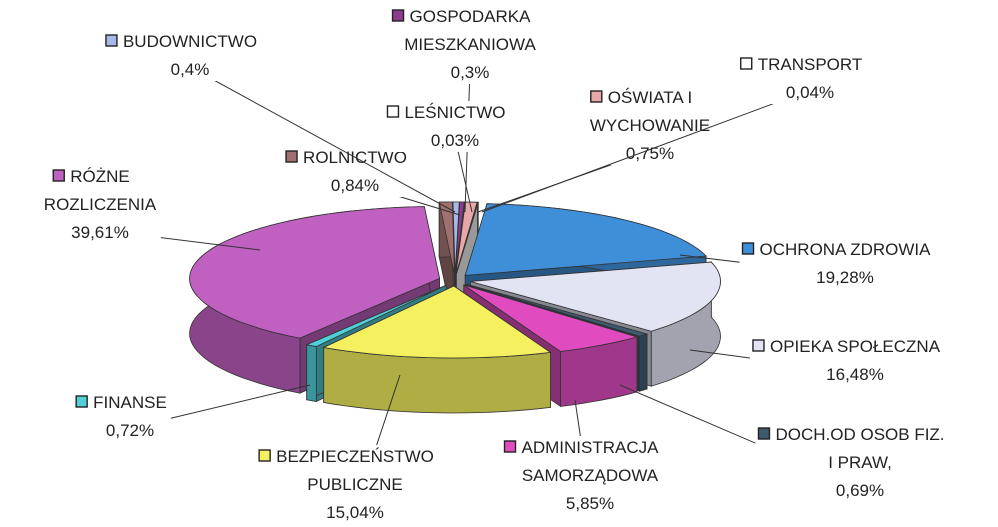 This screenshot has height=527, width=998. What do you see at coordinates (130, 430) in the screenshot?
I see `value-label: 0,72%` at bounding box center [130, 430].